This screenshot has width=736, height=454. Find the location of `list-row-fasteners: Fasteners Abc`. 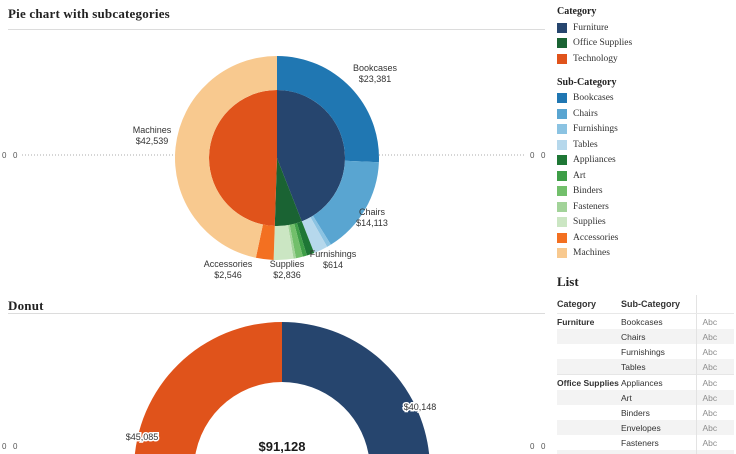

list-row-fasteners: Fasteners Abc is located at coordinates (645, 442).